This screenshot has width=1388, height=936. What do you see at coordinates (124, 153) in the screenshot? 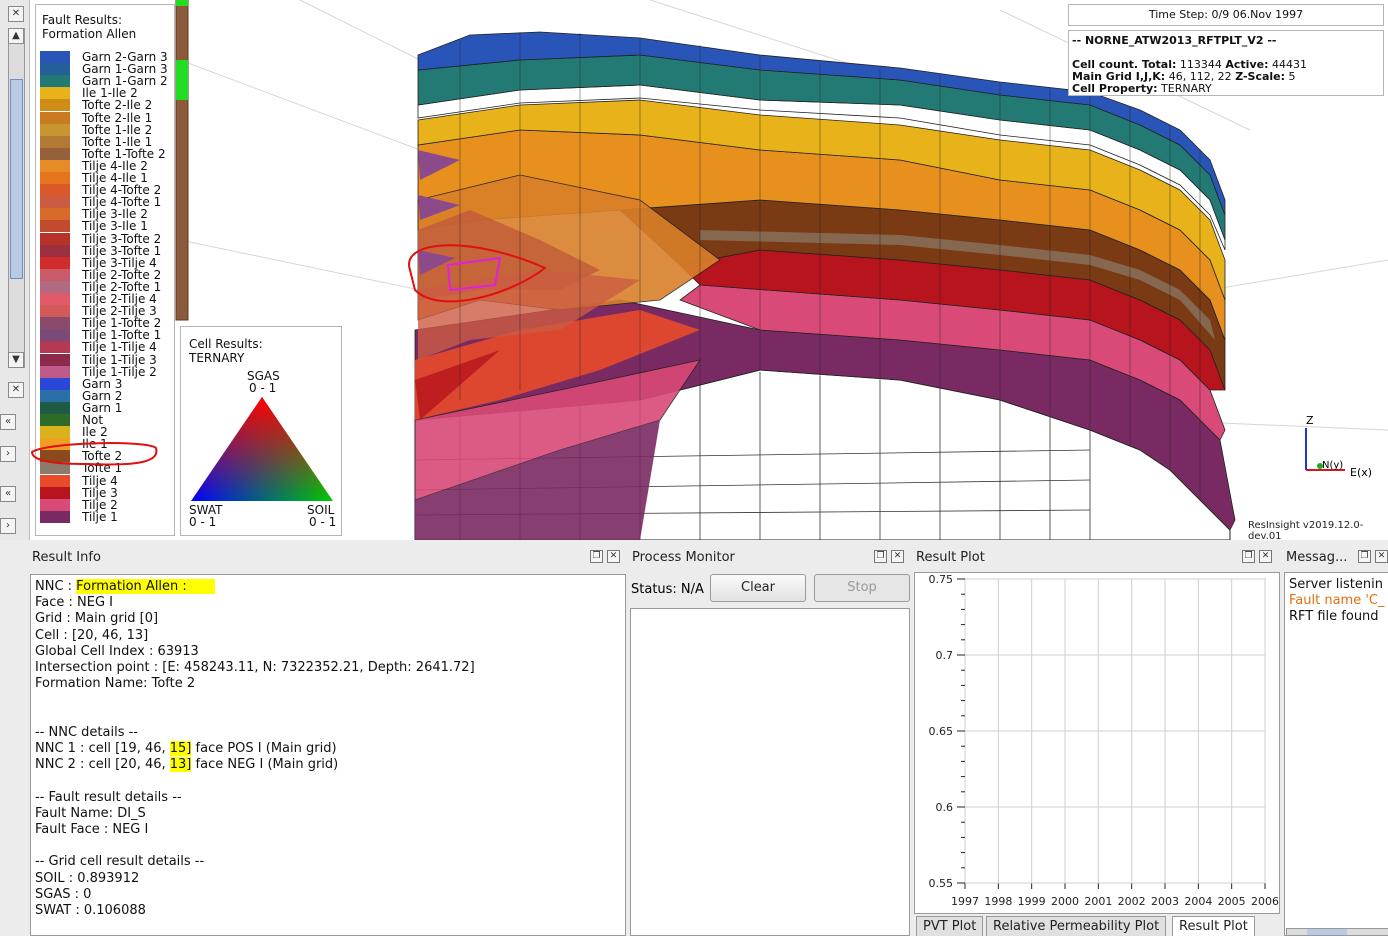
I see `legend-label: Tofte 1-Tofte 2` at bounding box center [124, 153].